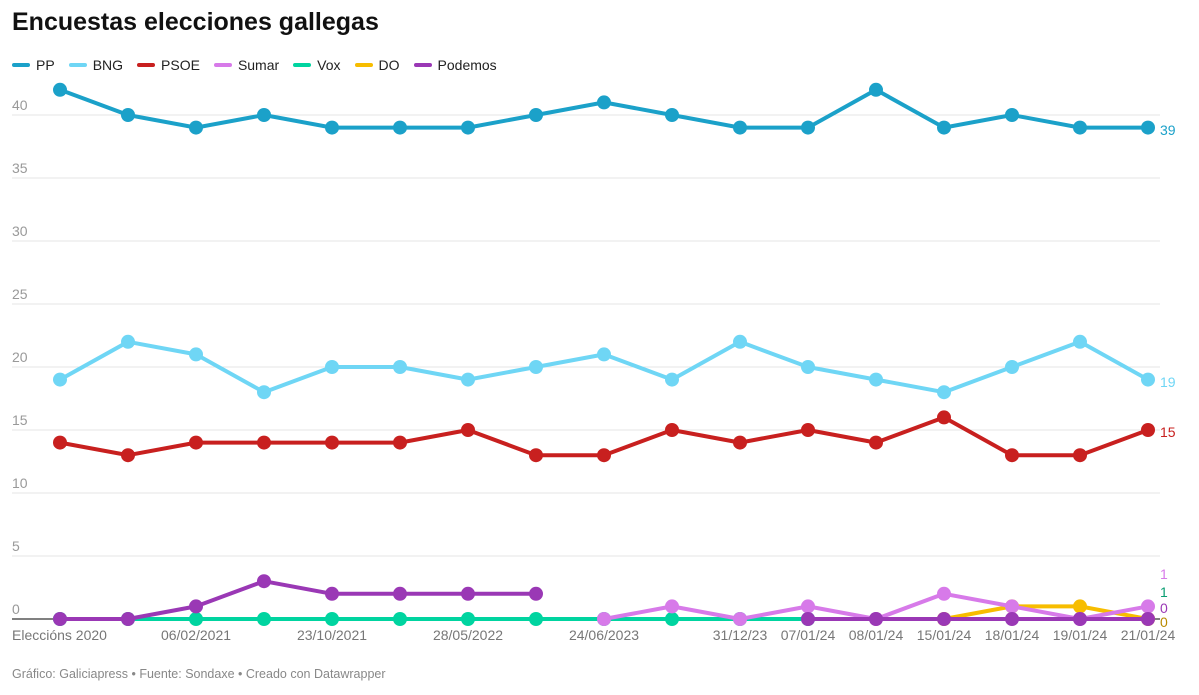 The height and width of the screenshot is (695, 1199). Describe the element at coordinates (604, 367) in the screenshot. I see `series-bng` at that location.